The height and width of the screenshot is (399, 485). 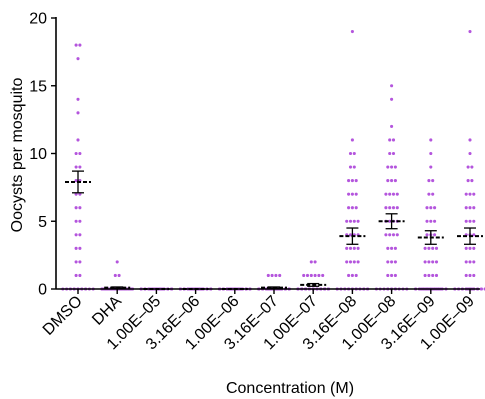 What do you see at coordinates (107, 311) in the screenshot?
I see `x-tick-label: DHA` at bounding box center [107, 311].